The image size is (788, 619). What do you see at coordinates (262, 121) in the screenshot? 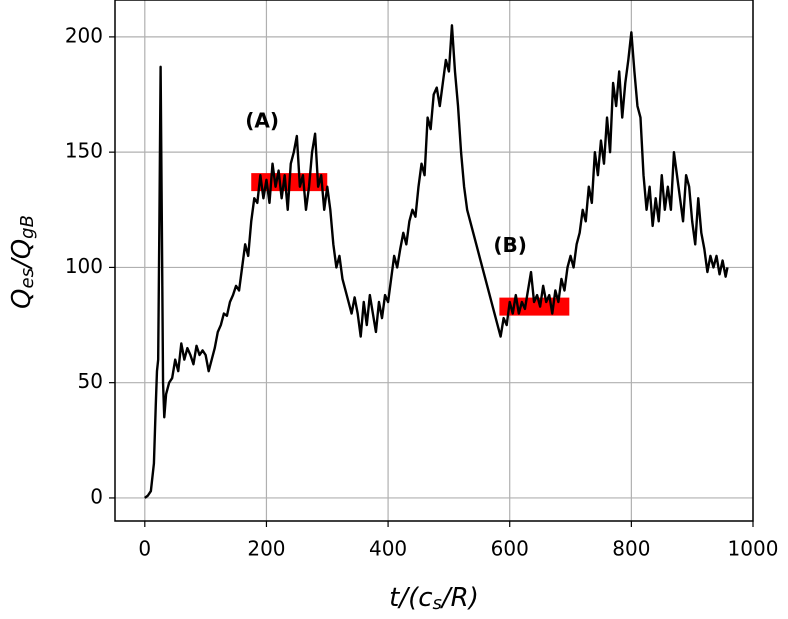
I see `band-label: (A)` at bounding box center [262, 121].